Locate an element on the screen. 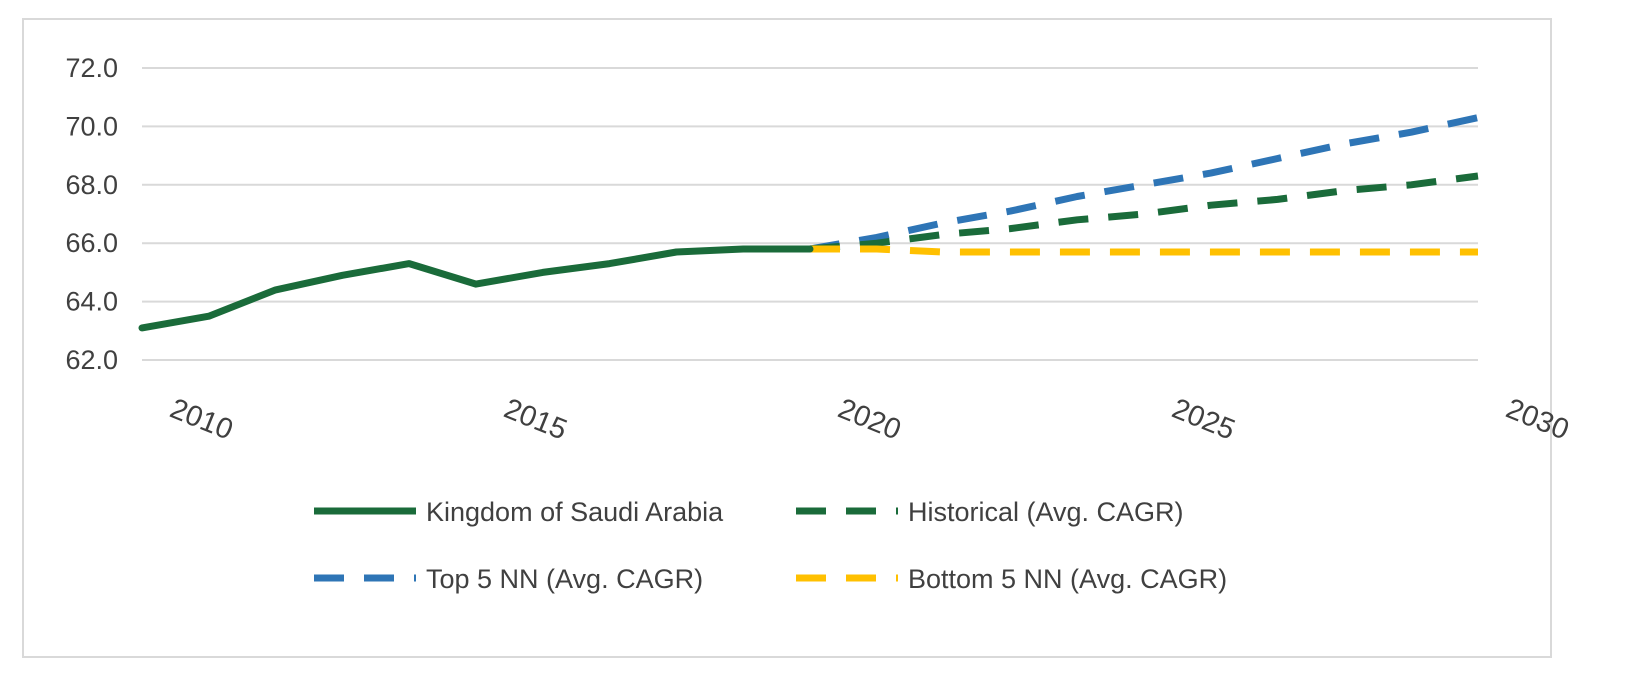 The image size is (1650, 689). y-axis: 62.0 64.0 66.0 68.0 70.0 72.0 is located at coordinates (91, 214).